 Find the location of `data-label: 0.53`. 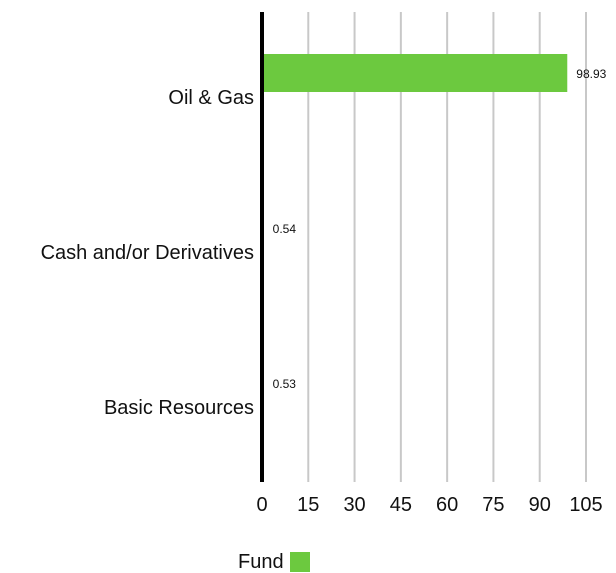

data-label: 0.53 is located at coordinates (285, 384).